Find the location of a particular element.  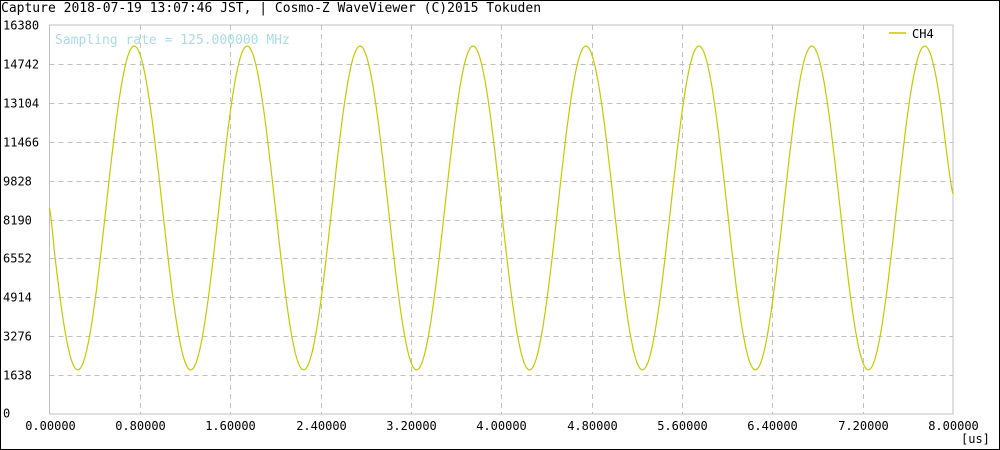

x-tick-label: 2.40000 is located at coordinates (321, 426).